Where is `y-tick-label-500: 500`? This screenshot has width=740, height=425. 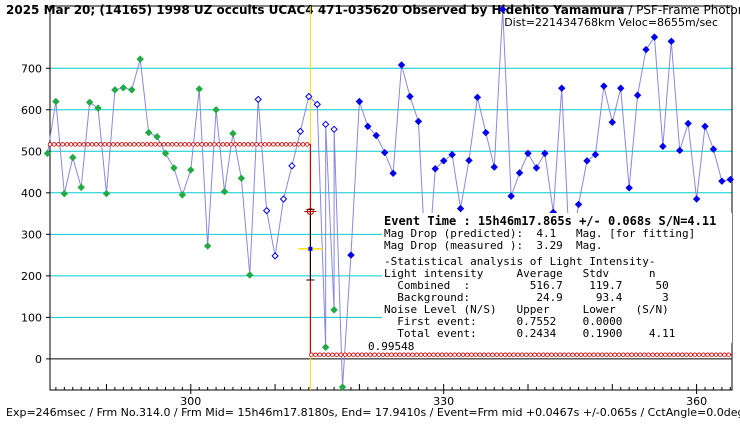
y-tick-label-500: 500 is located at coordinates (31, 151).